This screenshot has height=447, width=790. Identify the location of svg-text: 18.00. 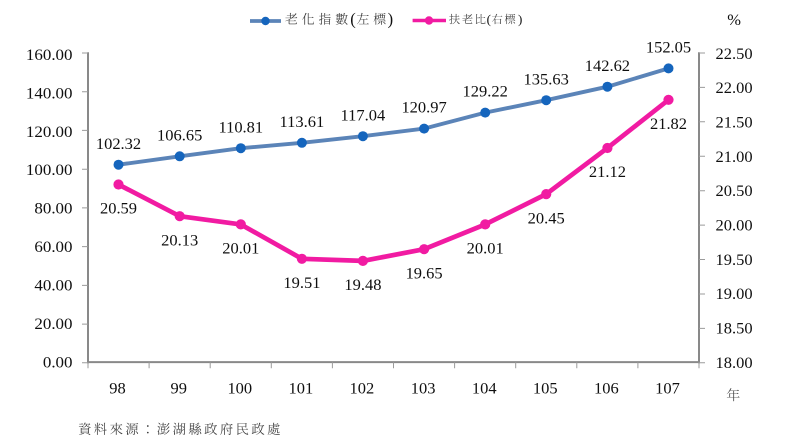
(734, 363).